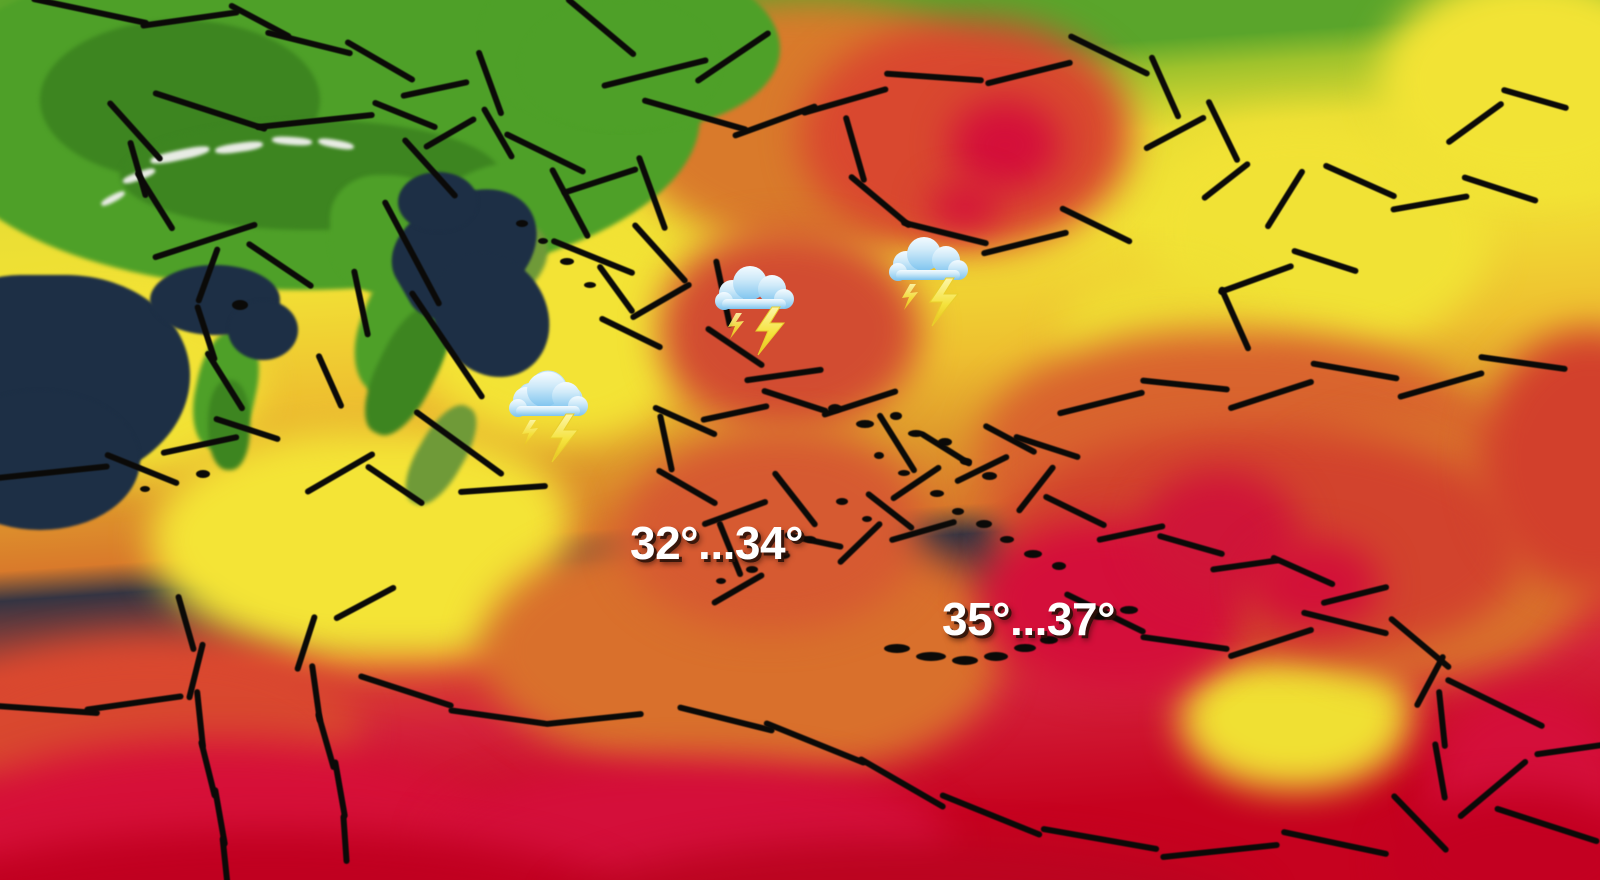  What do you see at coordinates (716, 543) in the screenshot?
I see `temperature-label-aegean: 32°...34°` at bounding box center [716, 543].